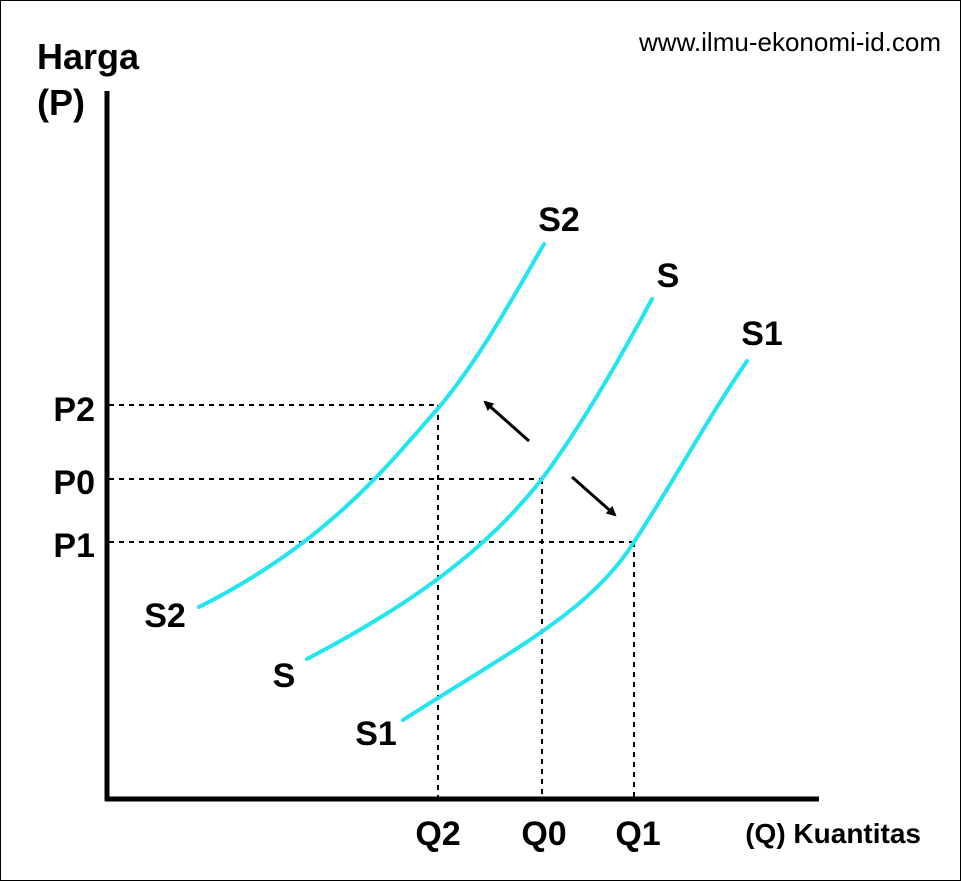 This screenshot has width=961, height=881. Describe the element at coordinates (789, 42) in the screenshot. I see `website-label: www.ilmu-ekonomi-id.com` at that location.